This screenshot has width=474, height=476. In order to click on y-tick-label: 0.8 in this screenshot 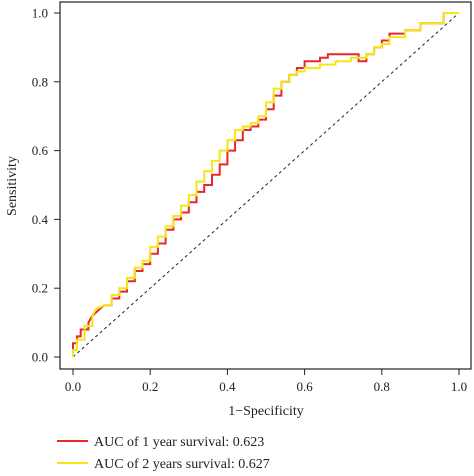, I will do `click(40, 81)`.